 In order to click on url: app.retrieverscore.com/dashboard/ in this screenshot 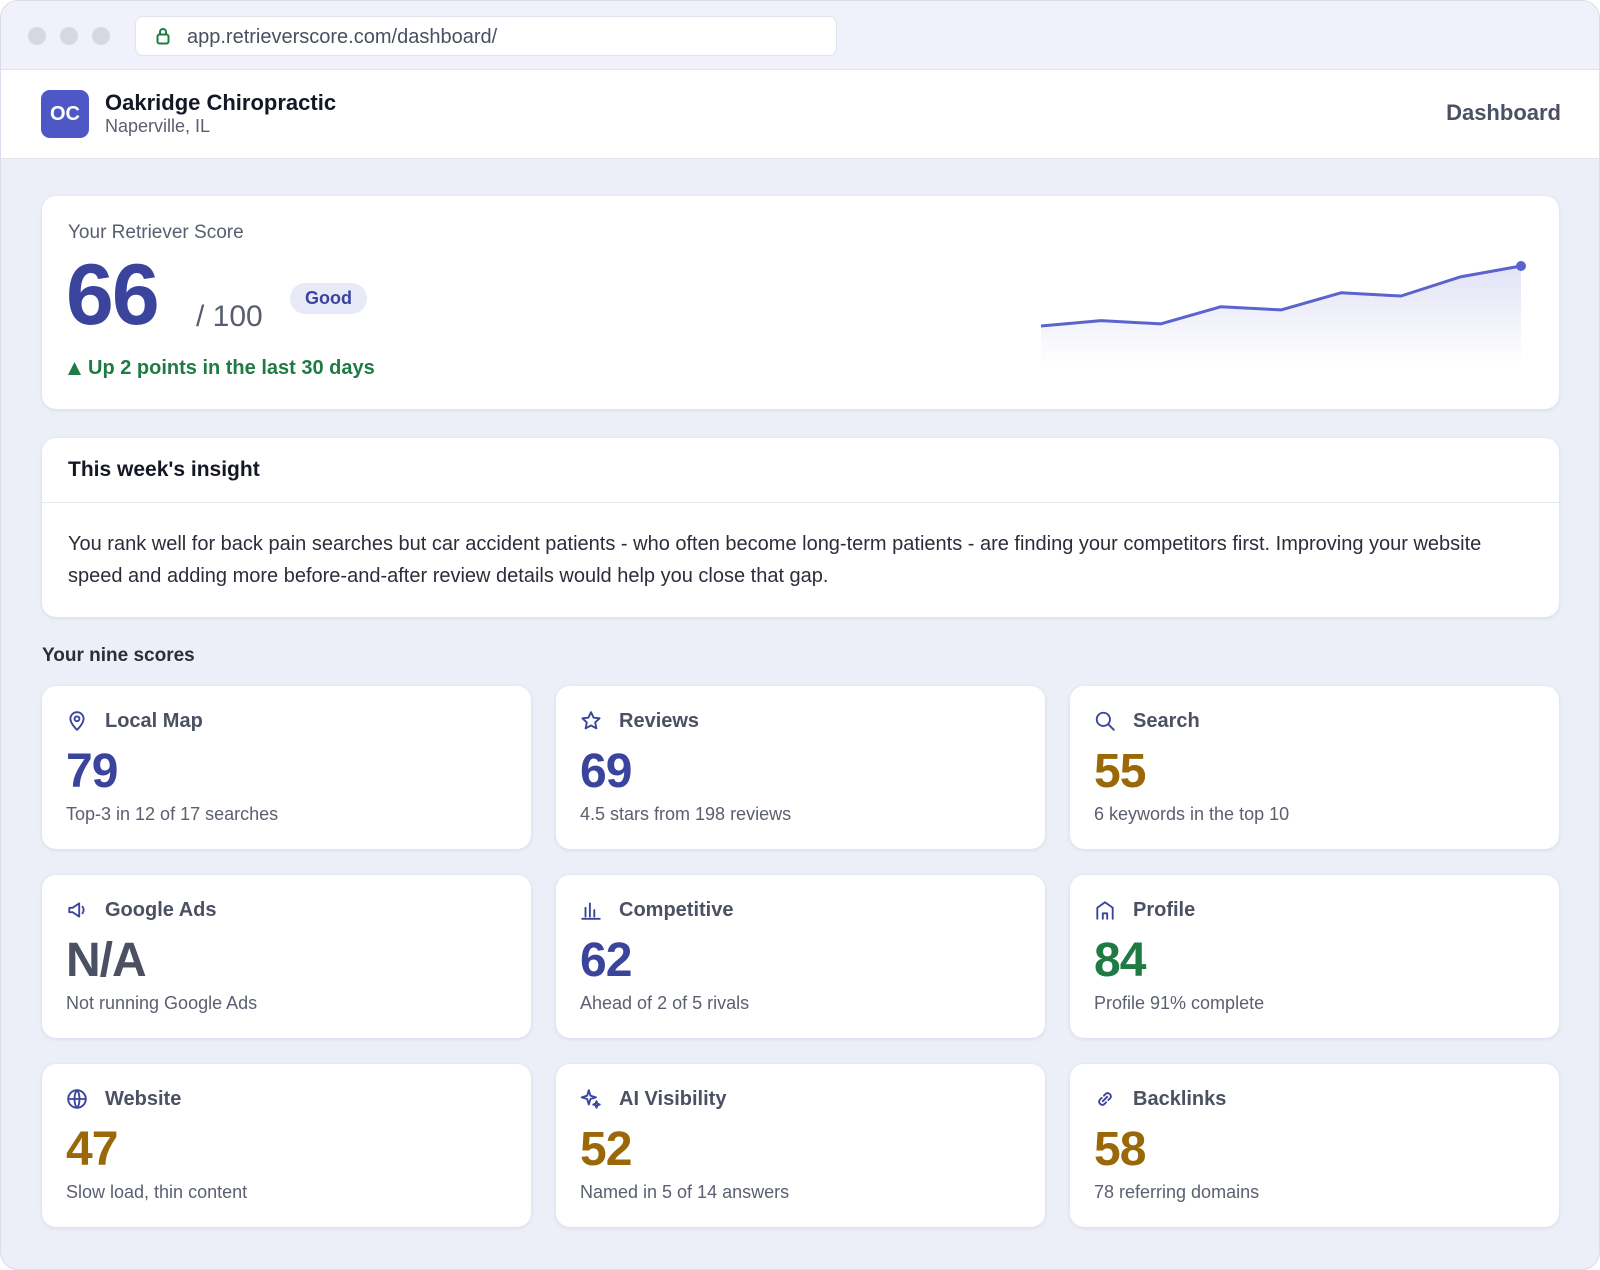, I will do `click(342, 37)`.